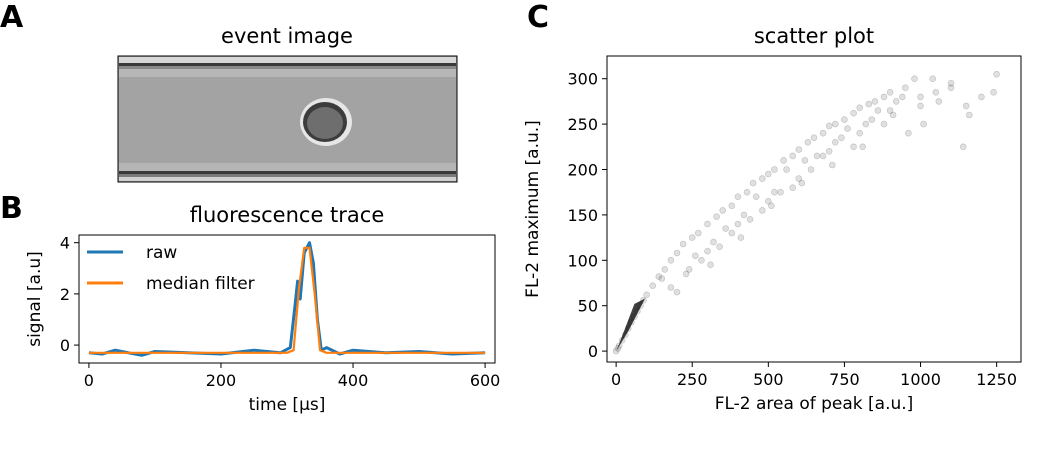  What do you see at coordinates (814, 404) in the screenshot?
I see `scatter-x-axis-label: FL-2 area of peak [a.u.]` at bounding box center [814, 404].